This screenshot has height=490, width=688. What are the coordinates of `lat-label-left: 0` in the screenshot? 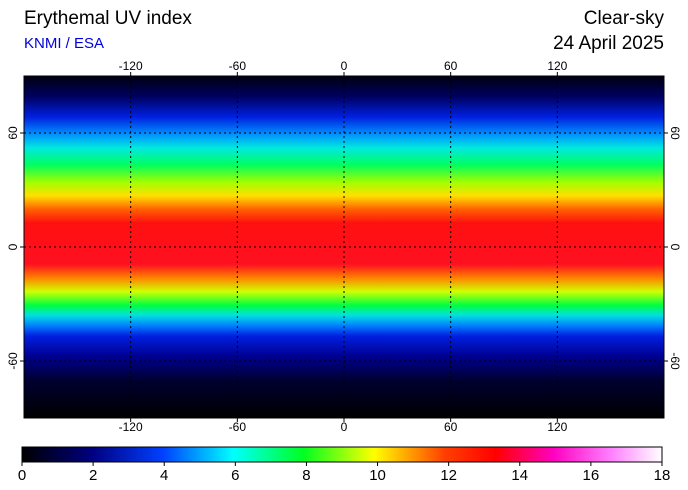 It's located at (13, 246).